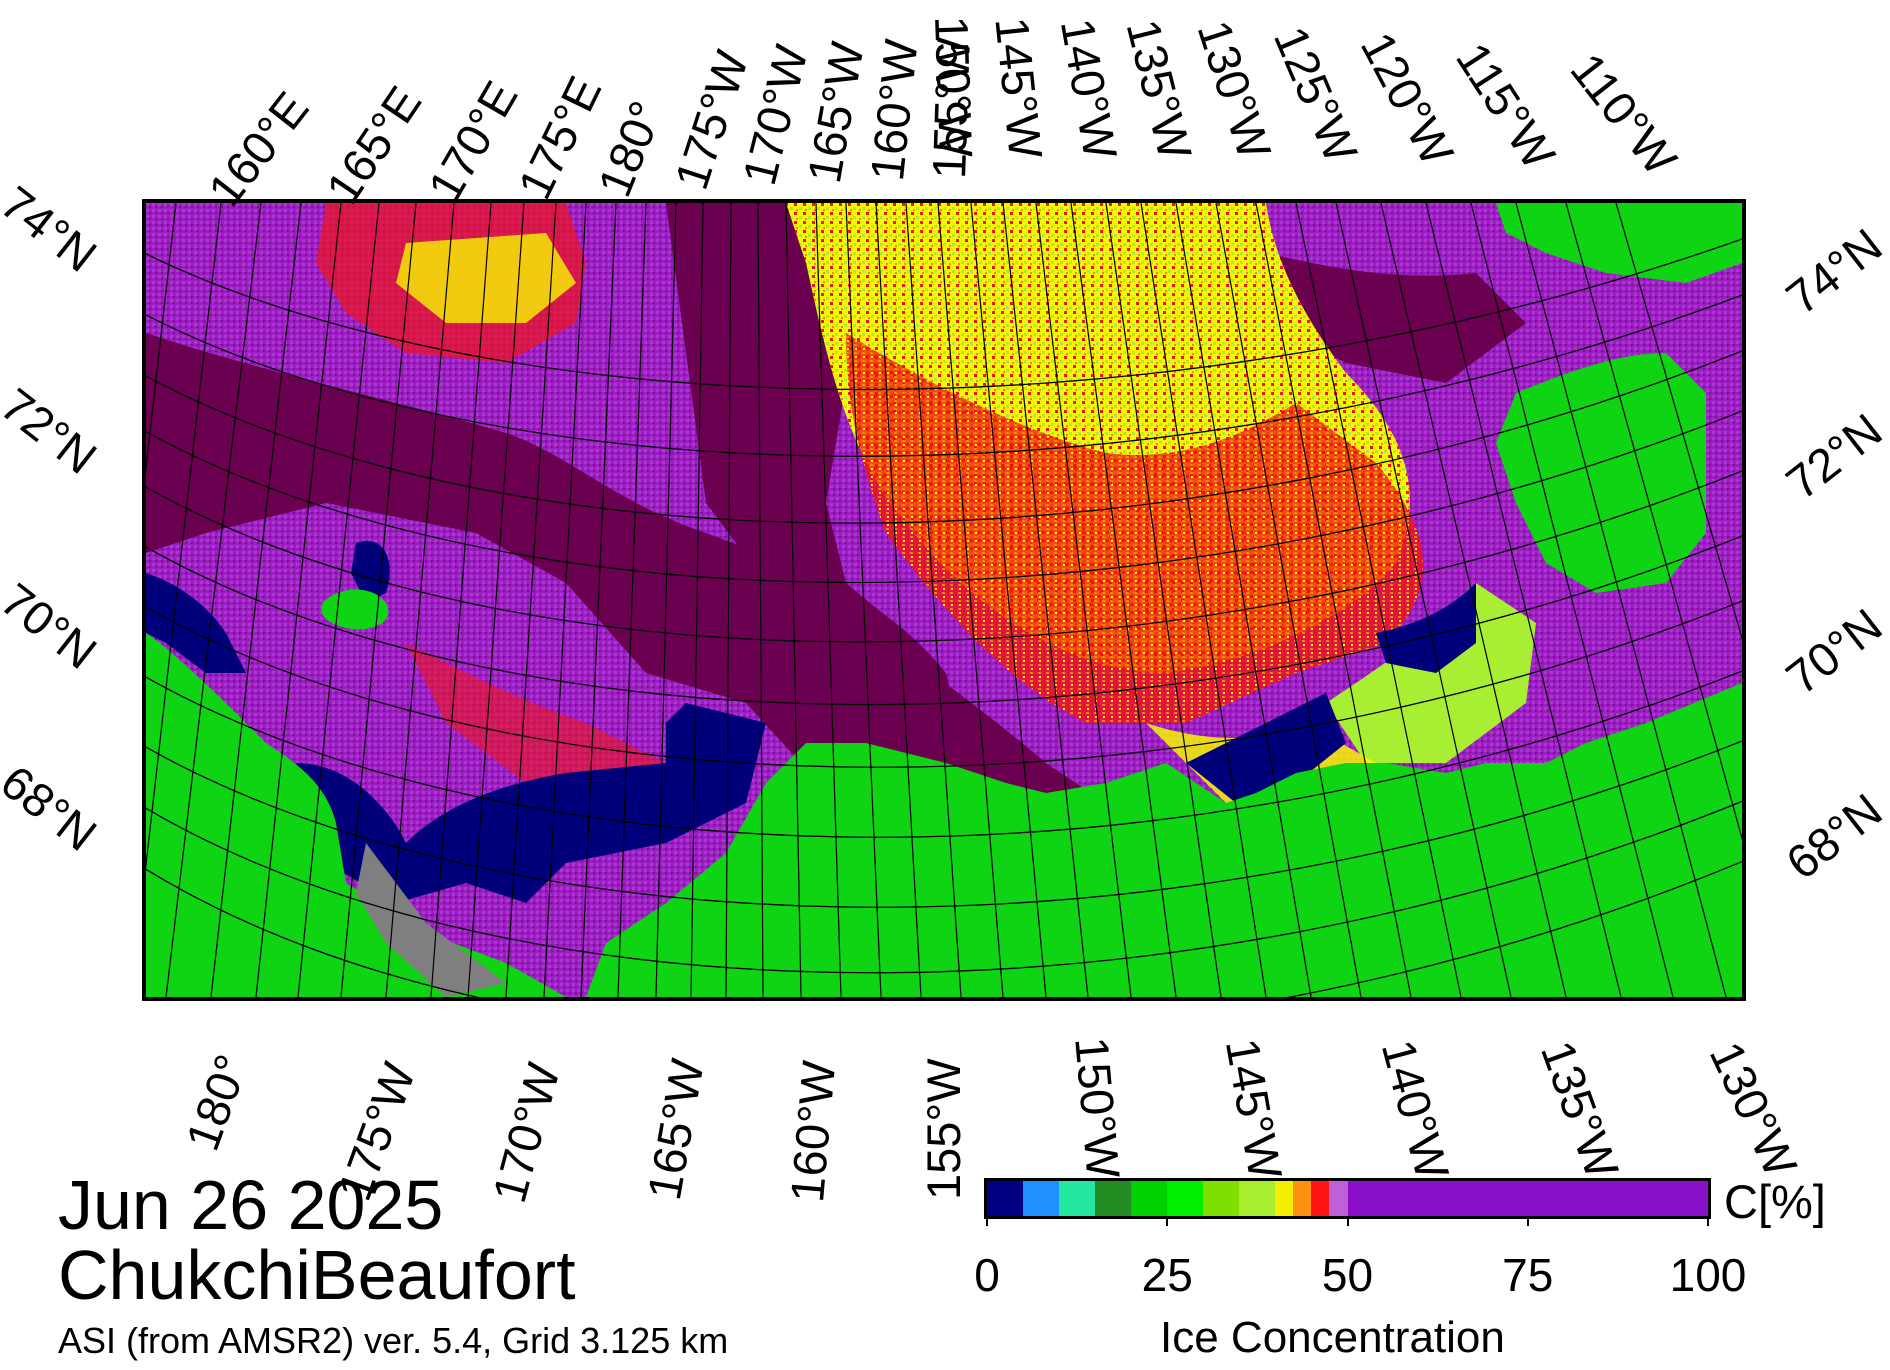  What do you see at coordinates (1159, 89) in the screenshot?
I see `top-lon-label: 135°W` at bounding box center [1159, 89].